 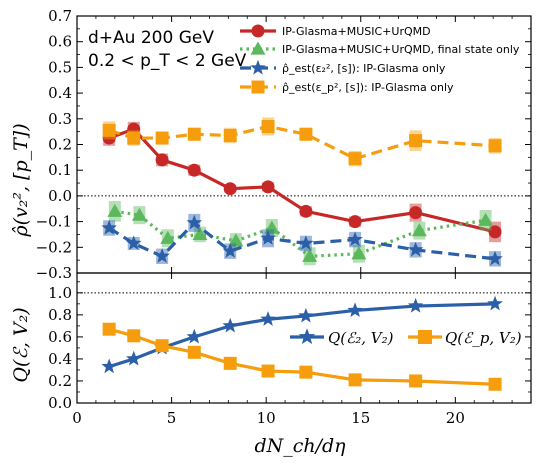 What do you see at coordinates (60, 93) in the screenshot?
I see `top-y-tick-label-3: 0.4` at bounding box center [60, 93].